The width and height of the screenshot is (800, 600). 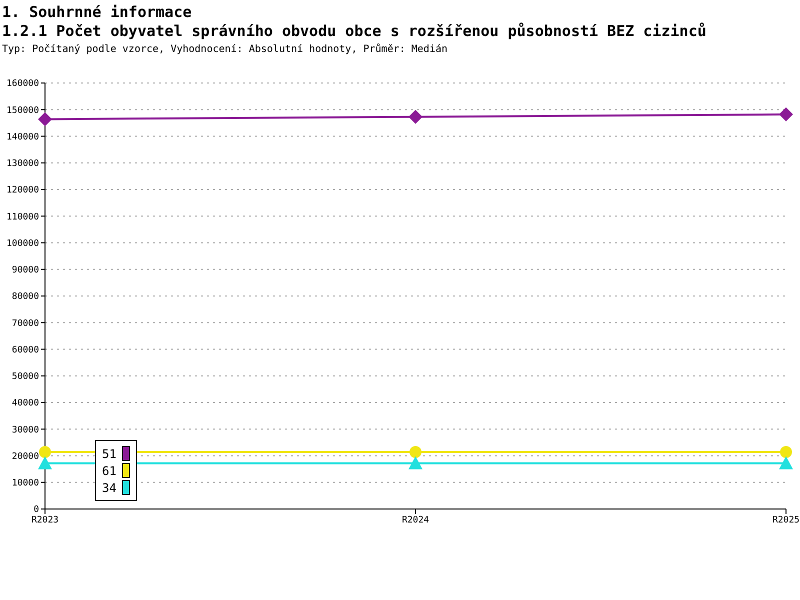 What do you see at coordinates (22, 164) in the screenshot?
I see `y-tick-label: 130000` at bounding box center [22, 164].